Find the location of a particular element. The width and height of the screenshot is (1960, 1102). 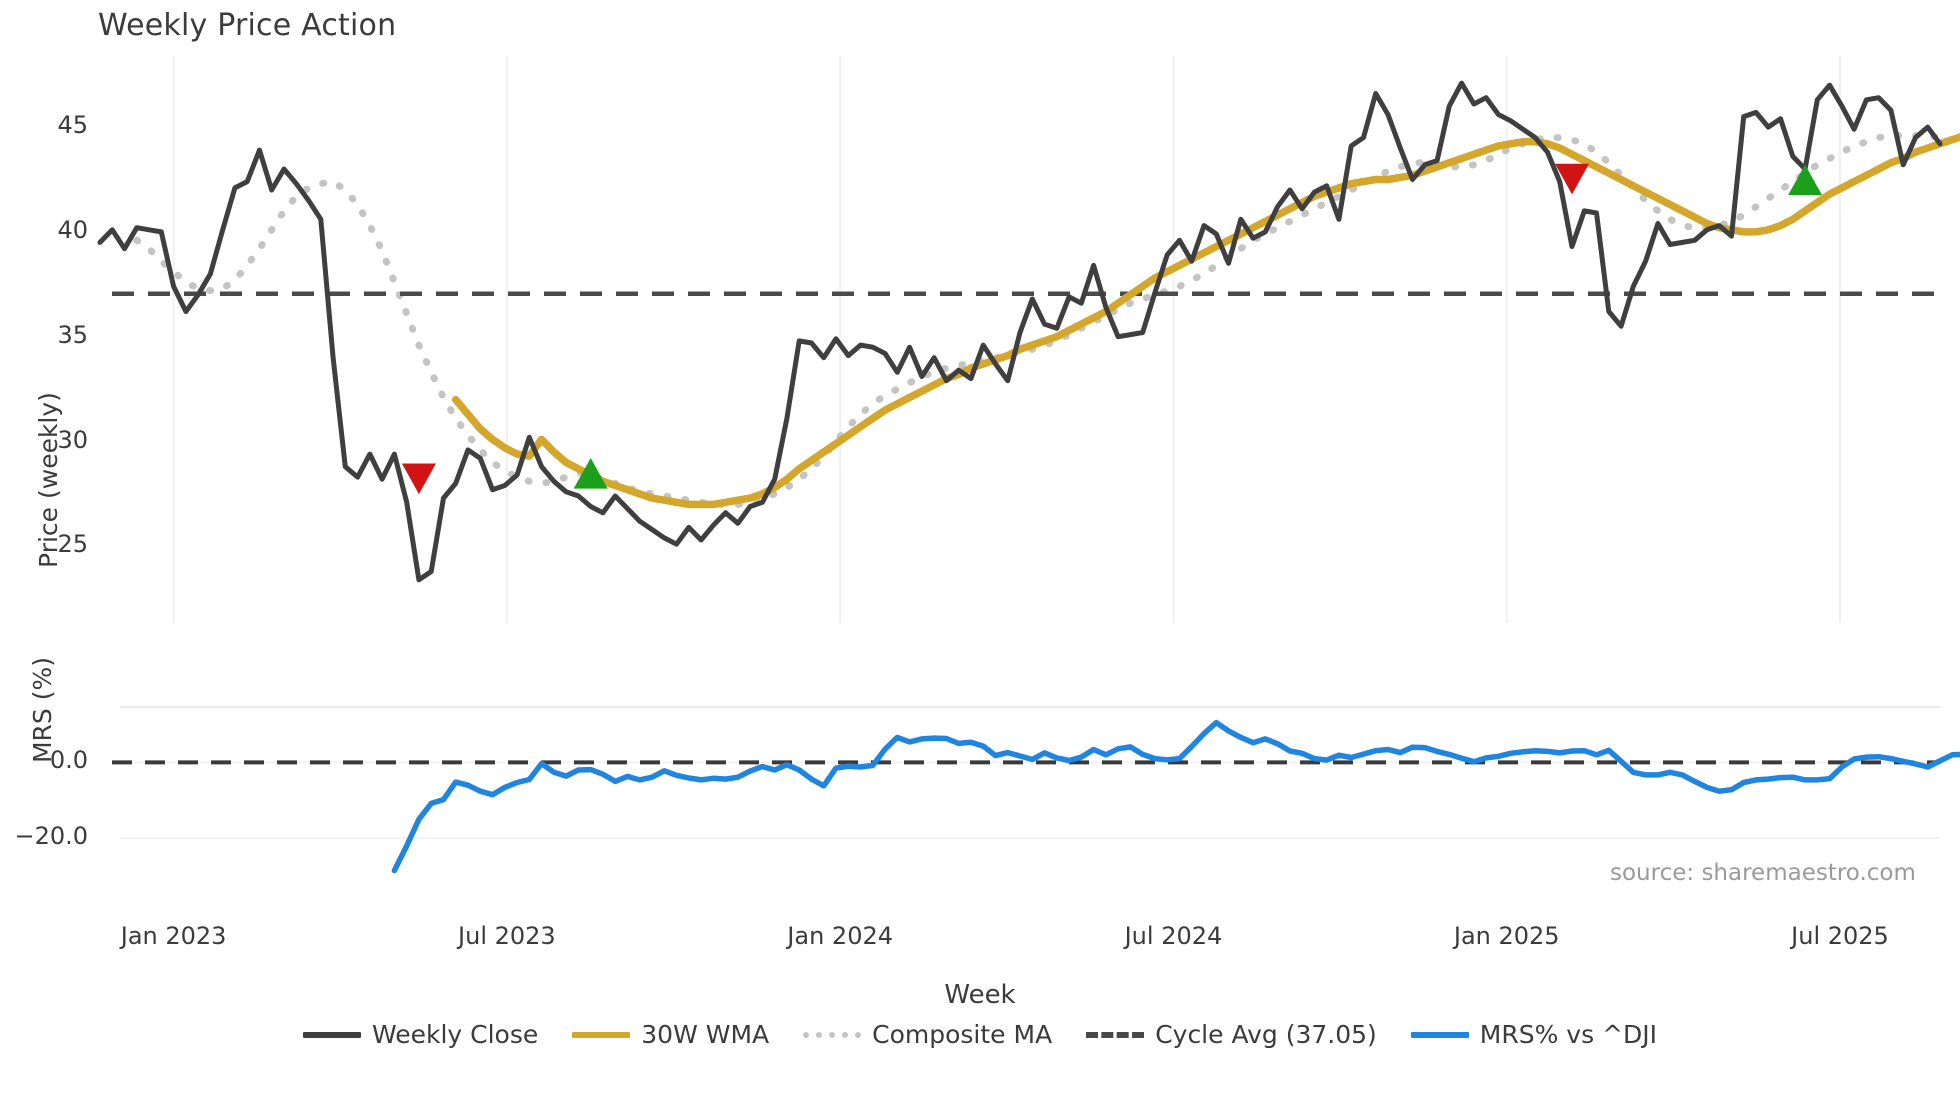

x-tick-4: Jan 2025 is located at coordinates (1506, 936).